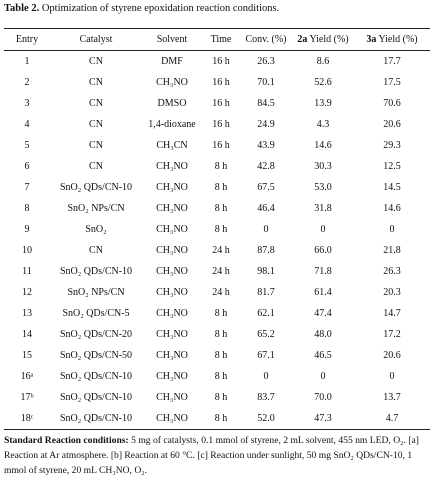 The height and width of the screenshot is (482, 434). Describe the element at coordinates (27, 124) in the screenshot. I see `table-cell: 4` at that location.